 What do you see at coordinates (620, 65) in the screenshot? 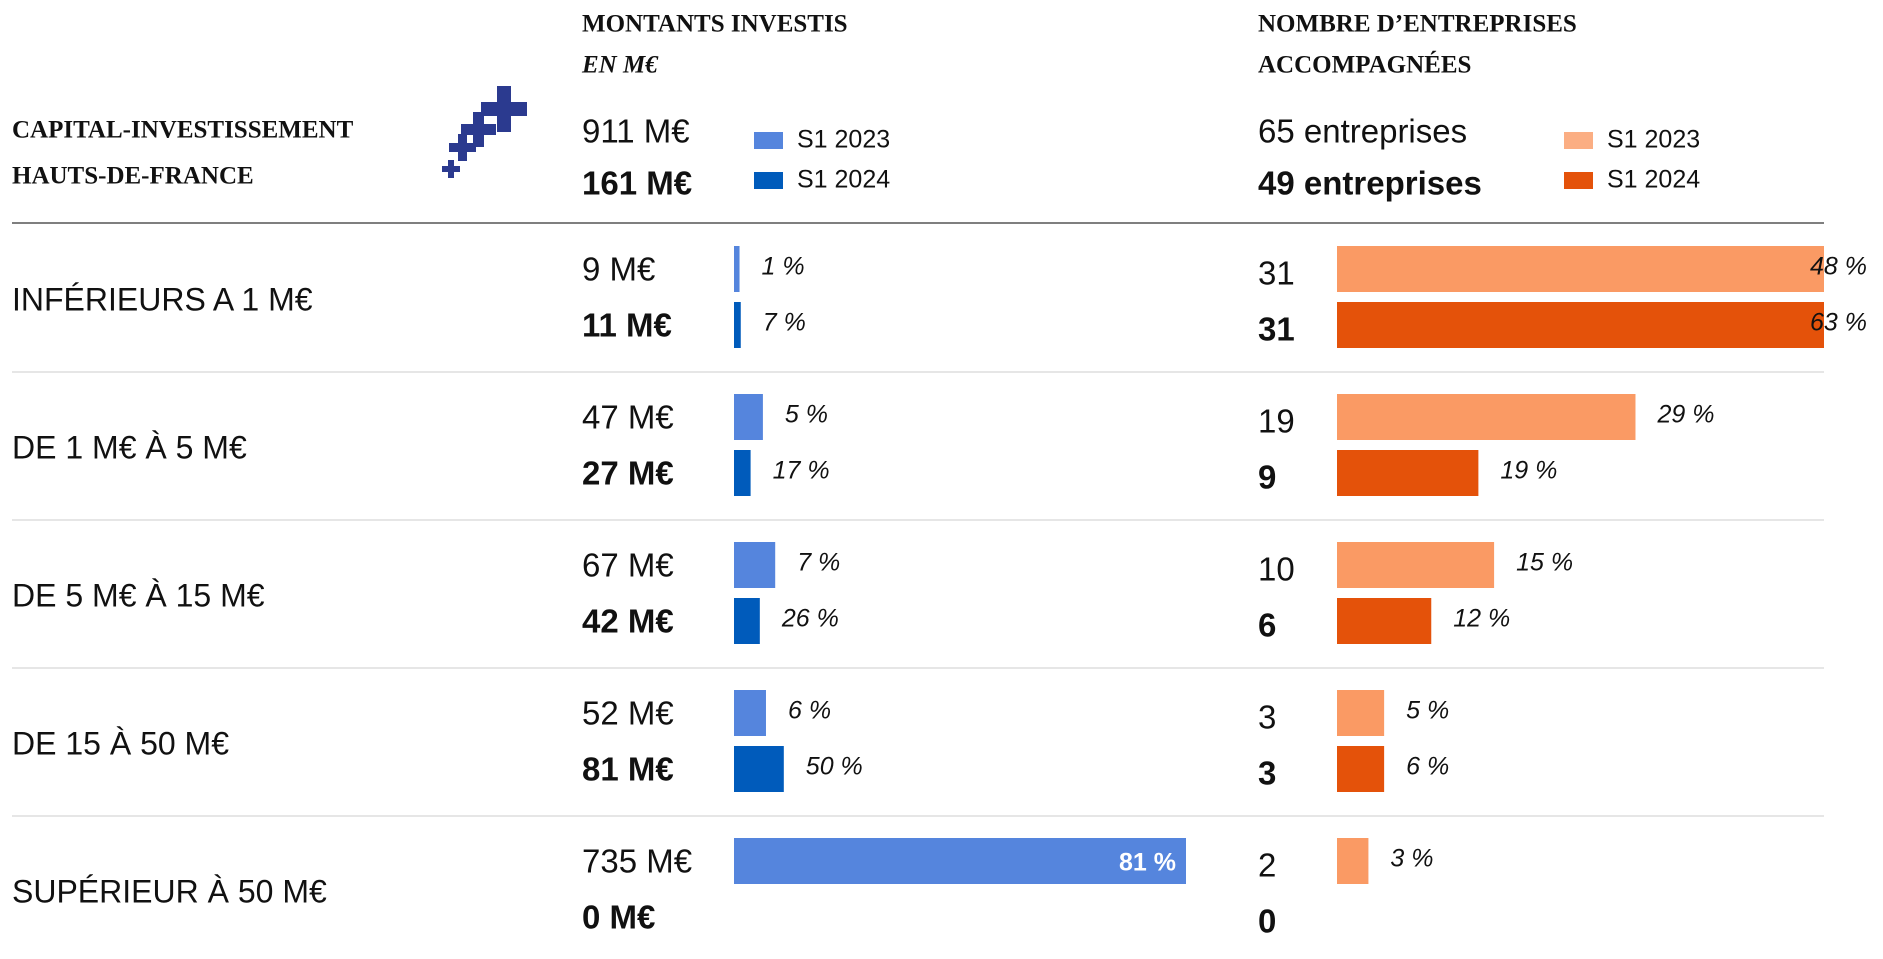
I see `column-subtitle: EN M€` at bounding box center [620, 65].